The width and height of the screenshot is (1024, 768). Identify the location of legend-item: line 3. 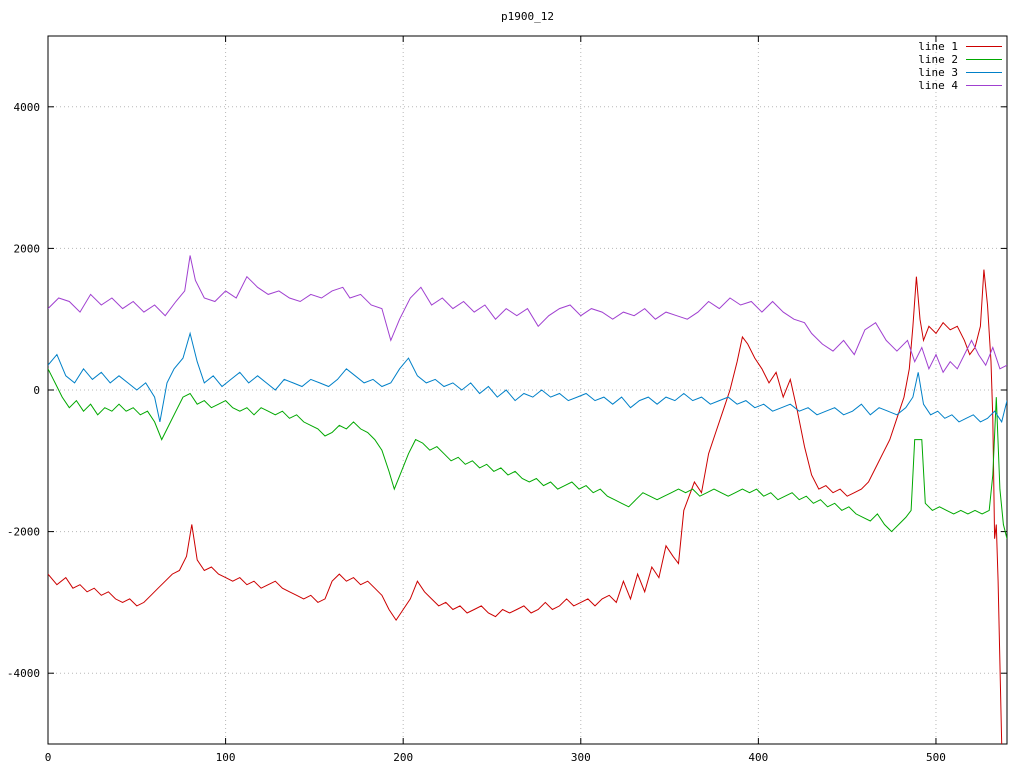
(960, 72).